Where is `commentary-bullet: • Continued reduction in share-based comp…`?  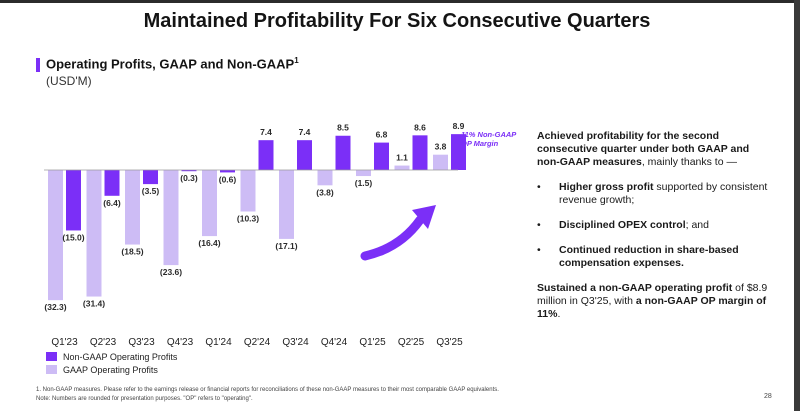
commentary-bullet: • Continued reduction in share-based comp… is located at coordinates (654, 257).